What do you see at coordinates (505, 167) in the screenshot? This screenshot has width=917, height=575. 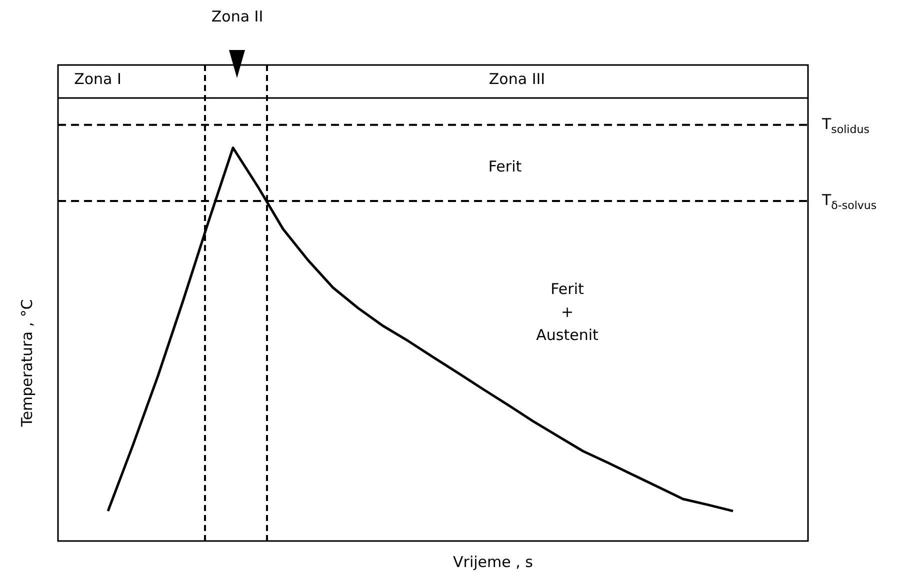 I see `annotation: Ferit` at bounding box center [505, 167].